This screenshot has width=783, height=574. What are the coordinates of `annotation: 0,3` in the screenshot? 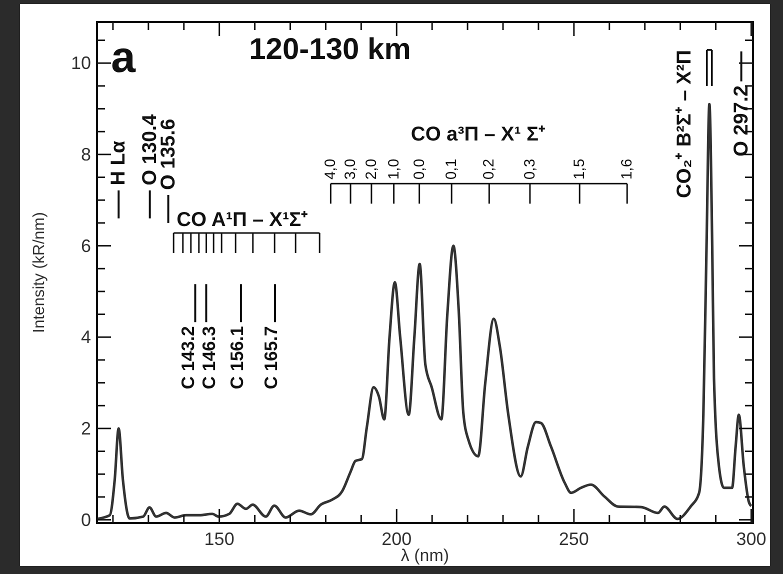 It's located at (529, 169).